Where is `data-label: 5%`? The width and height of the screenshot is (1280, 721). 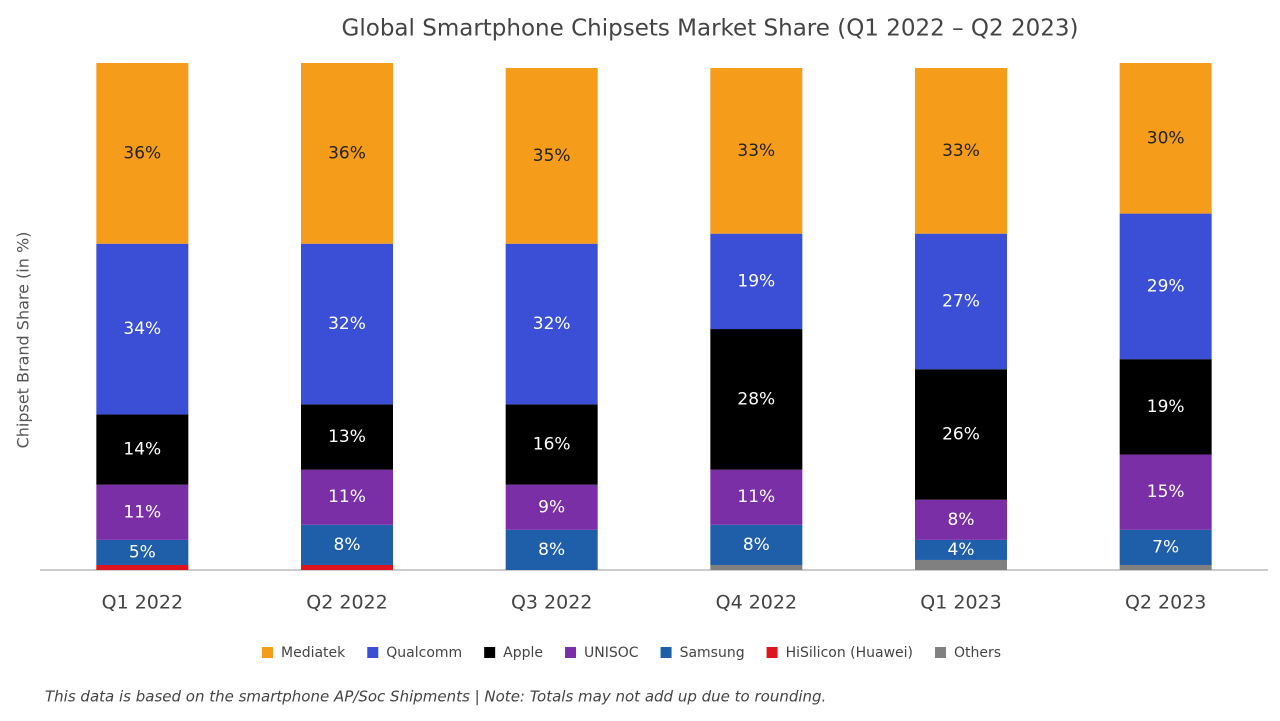
data-label: 5% is located at coordinates (142, 552).